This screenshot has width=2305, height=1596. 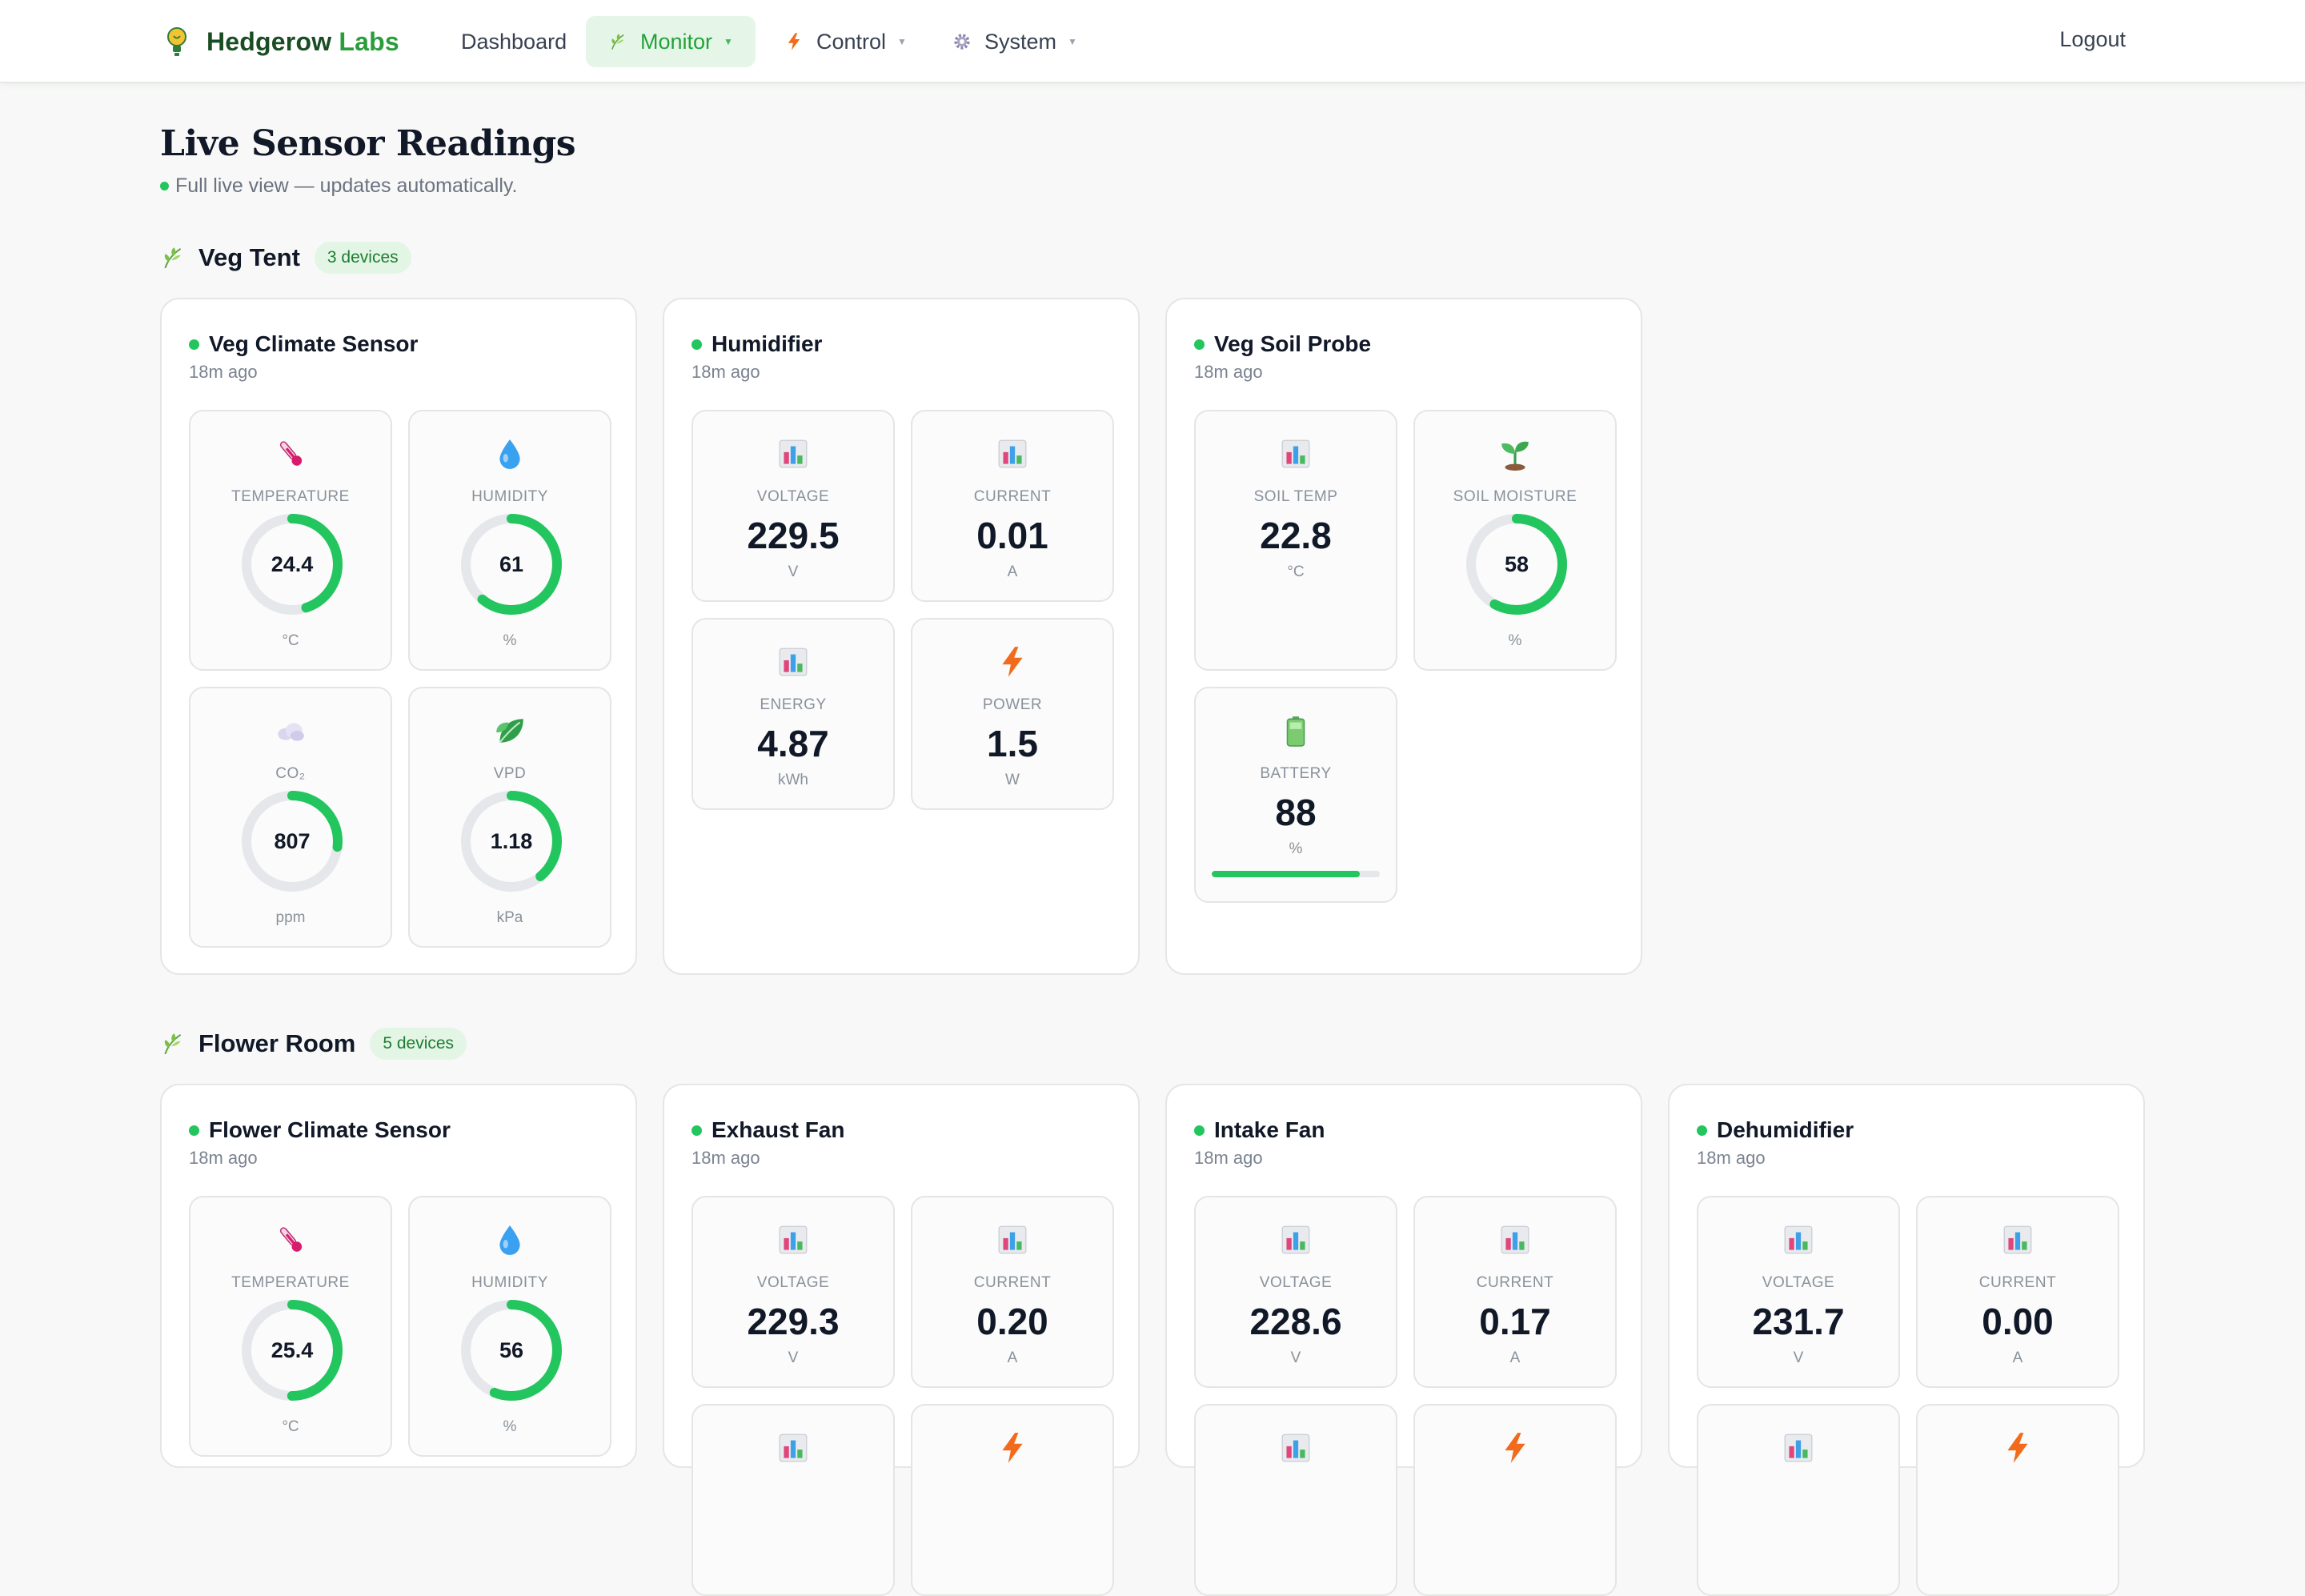 What do you see at coordinates (1296, 874) in the screenshot?
I see `battery-level-bar` at bounding box center [1296, 874].